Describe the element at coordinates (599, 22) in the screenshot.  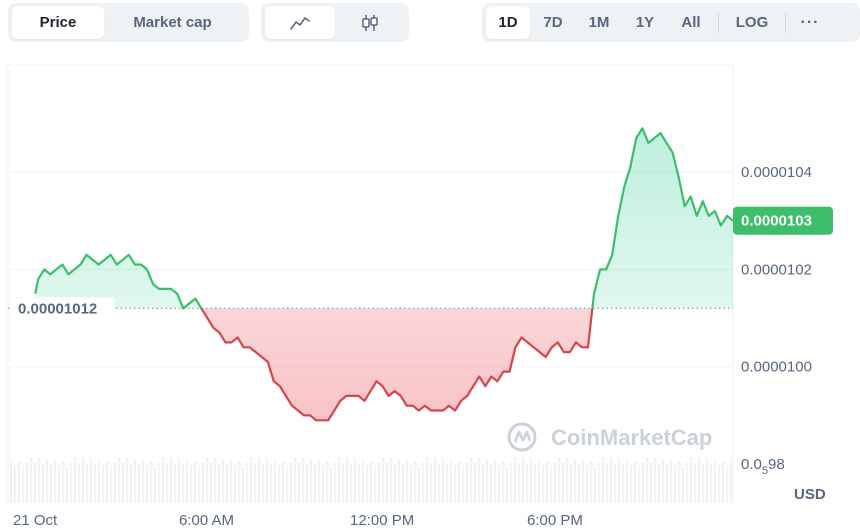
I see `range-1m: 1M` at that location.